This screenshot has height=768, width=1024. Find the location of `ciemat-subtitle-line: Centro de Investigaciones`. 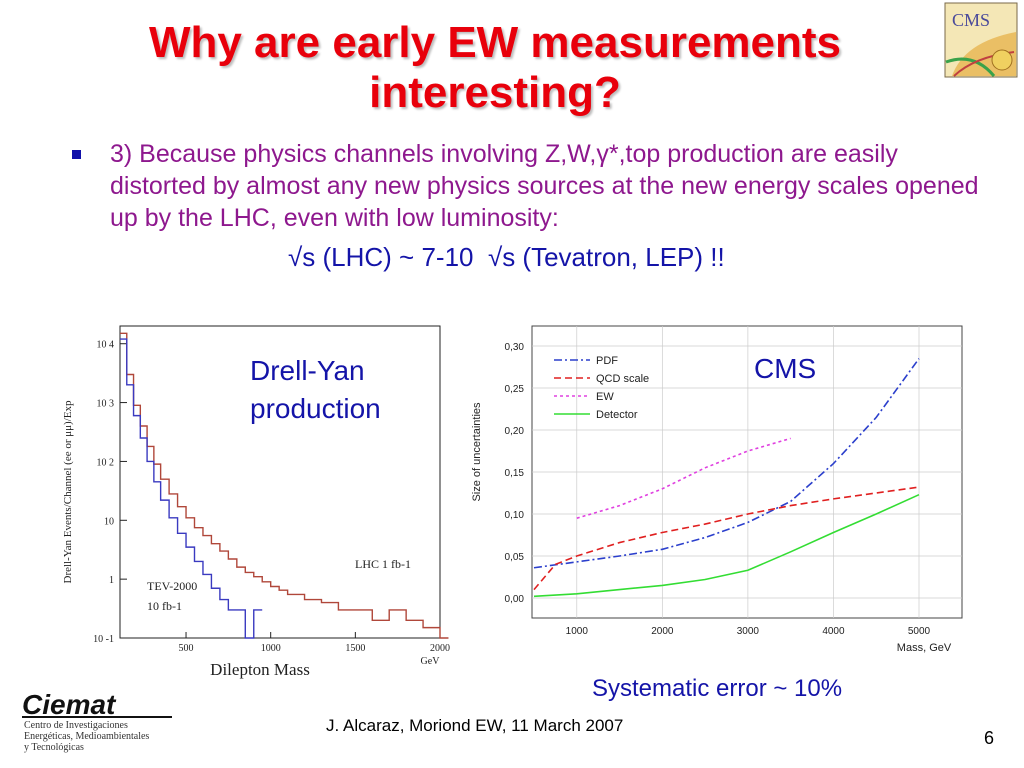

ciemat-subtitle-line: Centro de Investigaciones is located at coordinates (76, 725).